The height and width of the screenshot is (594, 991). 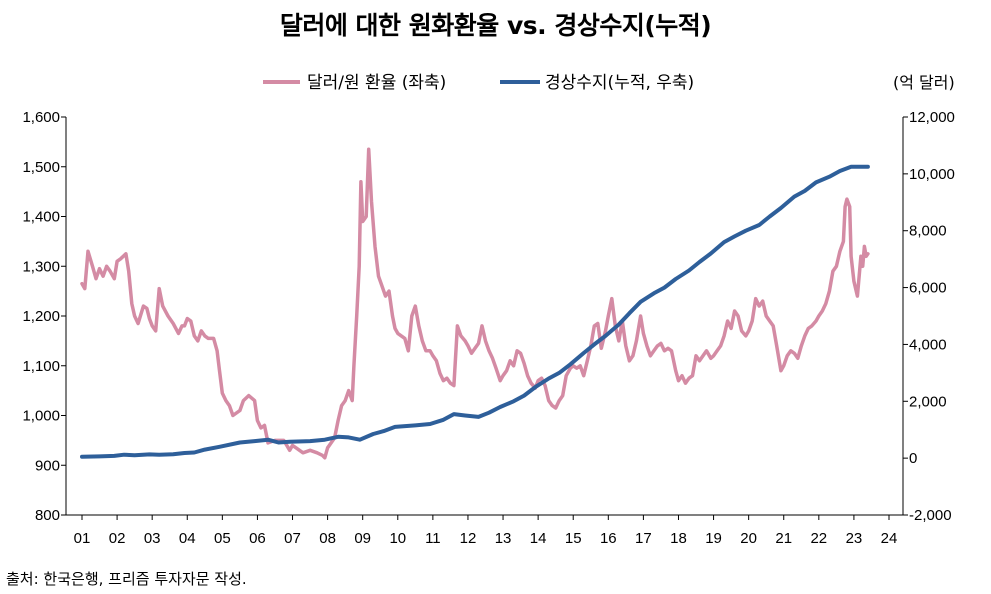 I want to click on x-tick-label: 15, so click(x=573, y=538).